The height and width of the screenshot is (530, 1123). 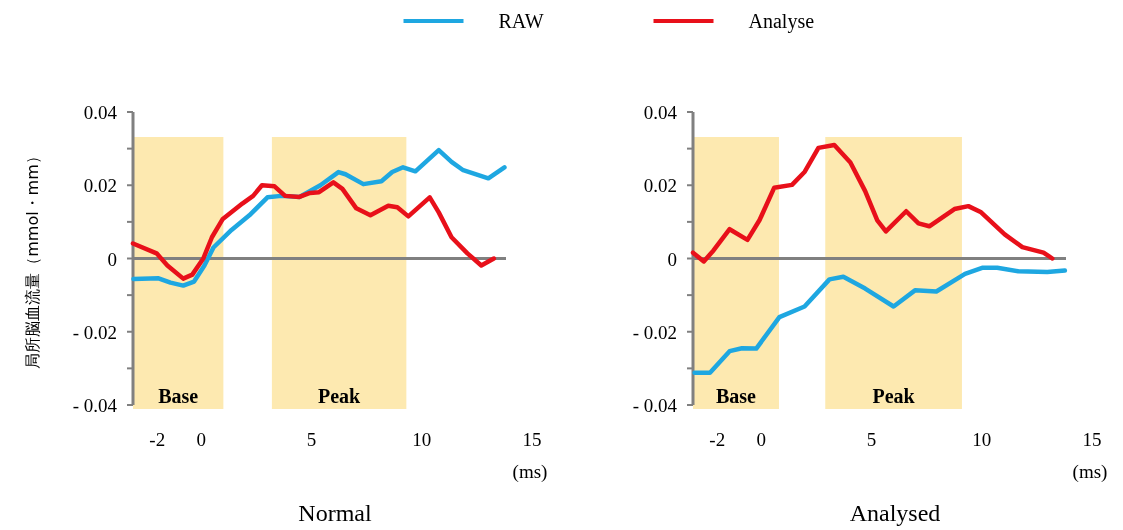 What do you see at coordinates (895, 513) in the screenshot?
I see `text: Analysed` at bounding box center [895, 513].